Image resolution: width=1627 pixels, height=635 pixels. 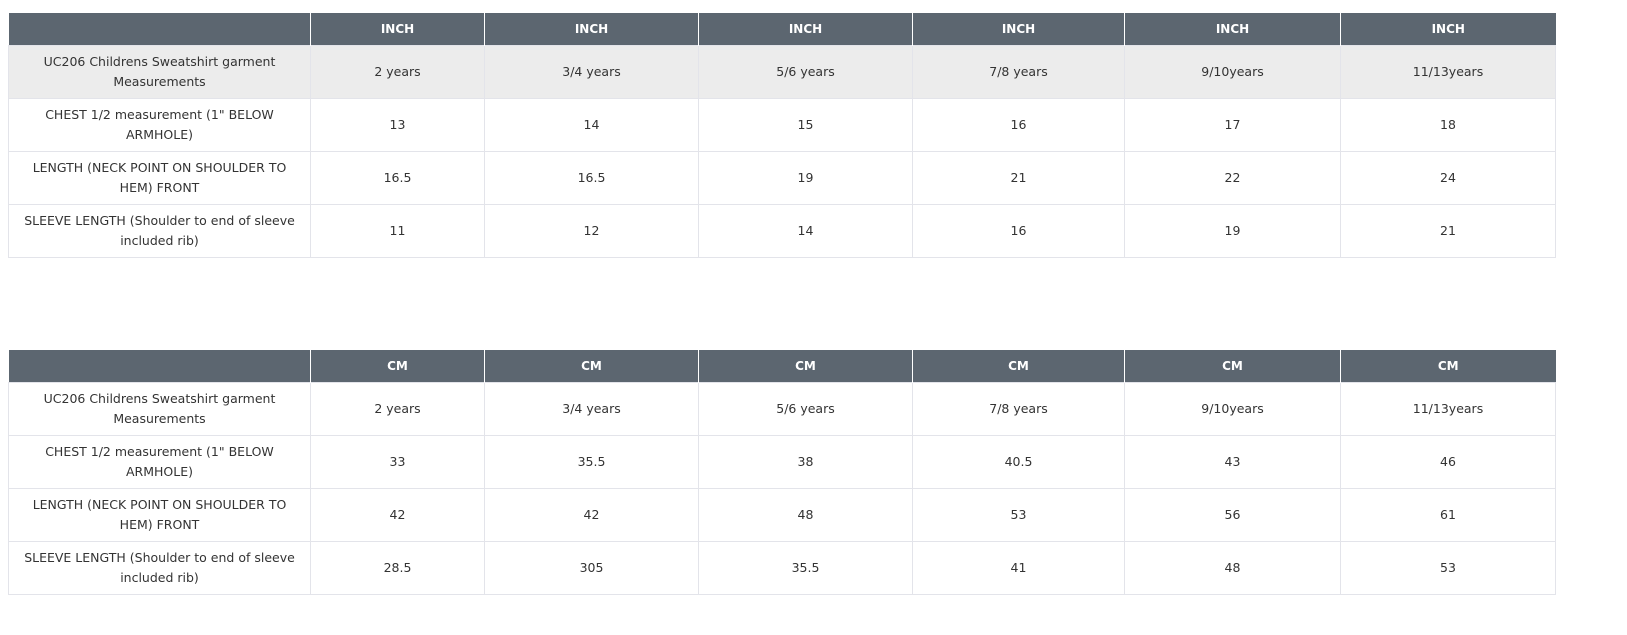 I want to click on table-cell: 11, so click(x=397, y=231).